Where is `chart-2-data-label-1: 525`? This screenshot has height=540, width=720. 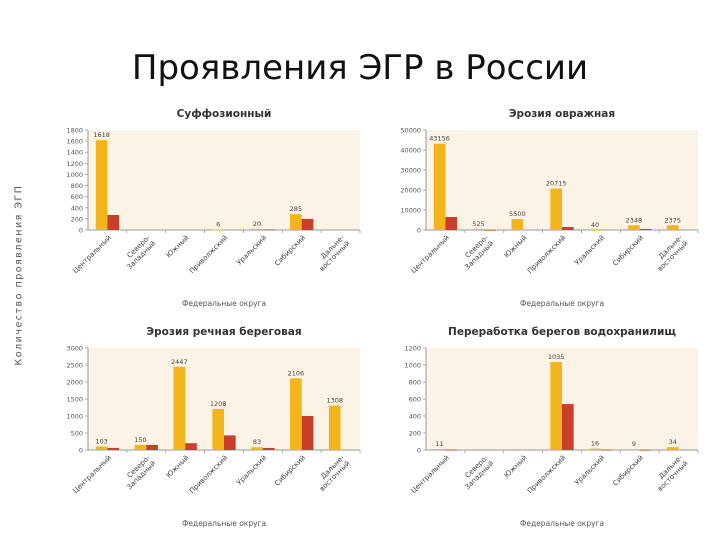 chart-2-data-label-1: 525 is located at coordinates (478, 224).